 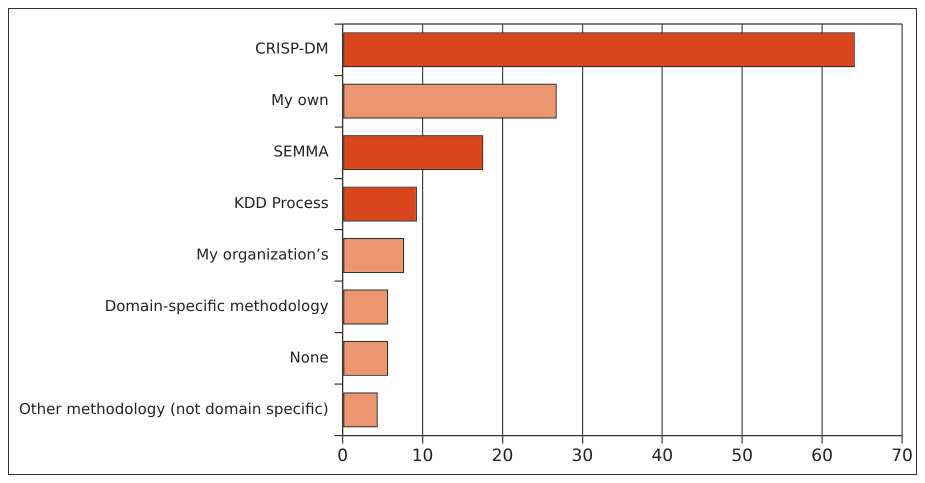 I want to click on y-tick-label: CRISP-DM, so click(x=292, y=49).